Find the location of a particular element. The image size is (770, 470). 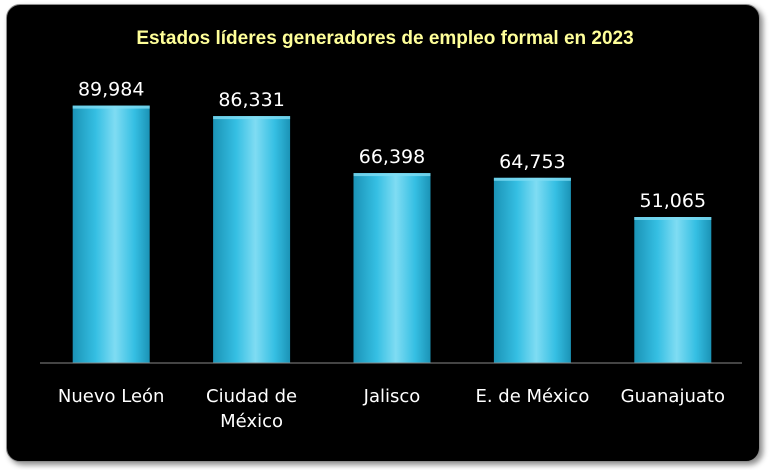

category-label-line: Ciudad de is located at coordinates (251, 396).